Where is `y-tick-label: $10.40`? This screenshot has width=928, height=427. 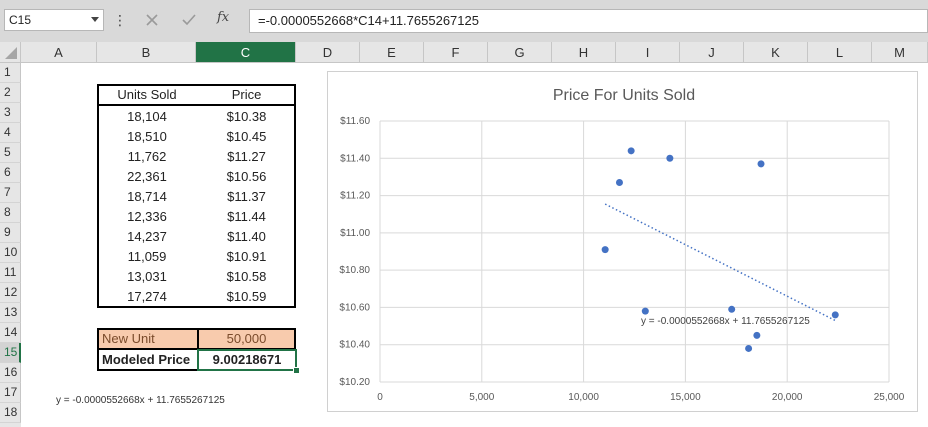 y-tick-label: $10.40 is located at coordinates (354, 345).